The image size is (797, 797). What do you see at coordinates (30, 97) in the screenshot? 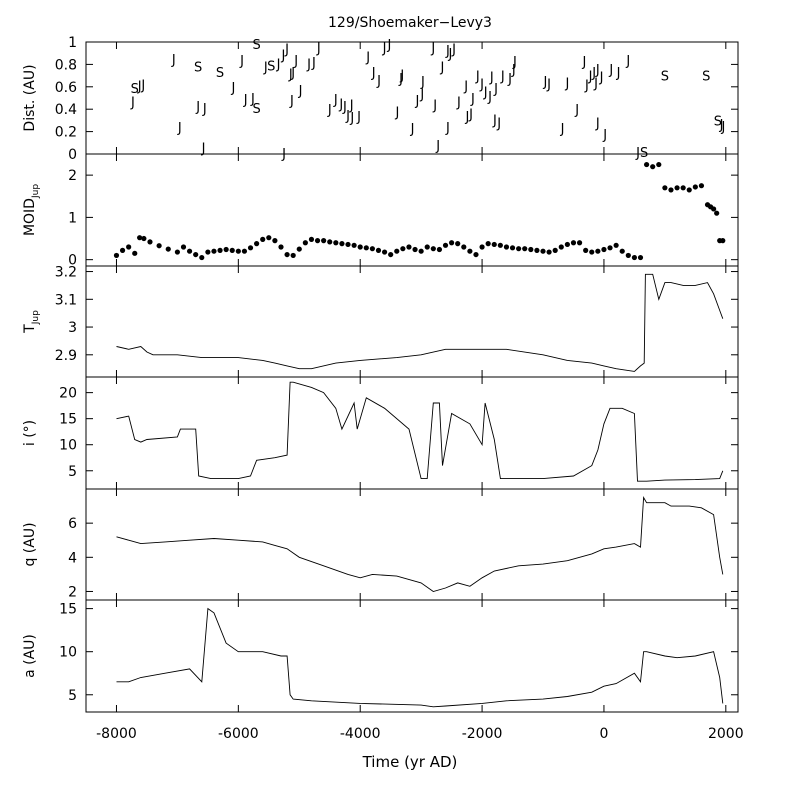
I see `y-axis-label: Dist. (AU)` at bounding box center [30, 97].